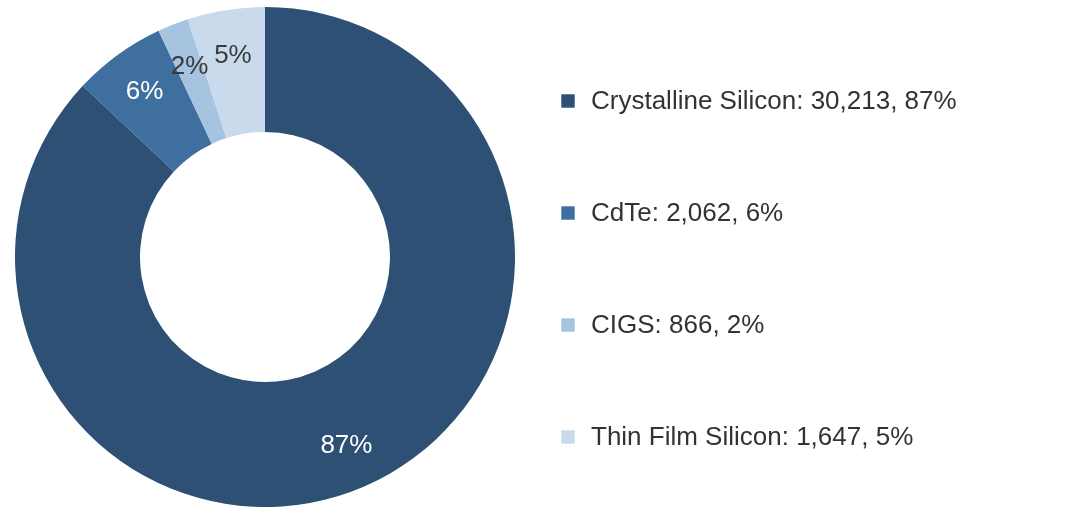 The width and height of the screenshot is (1079, 512). Describe the element at coordinates (678, 324) in the screenshot. I see `legend-label: CIGS: 866, 2%` at that location.